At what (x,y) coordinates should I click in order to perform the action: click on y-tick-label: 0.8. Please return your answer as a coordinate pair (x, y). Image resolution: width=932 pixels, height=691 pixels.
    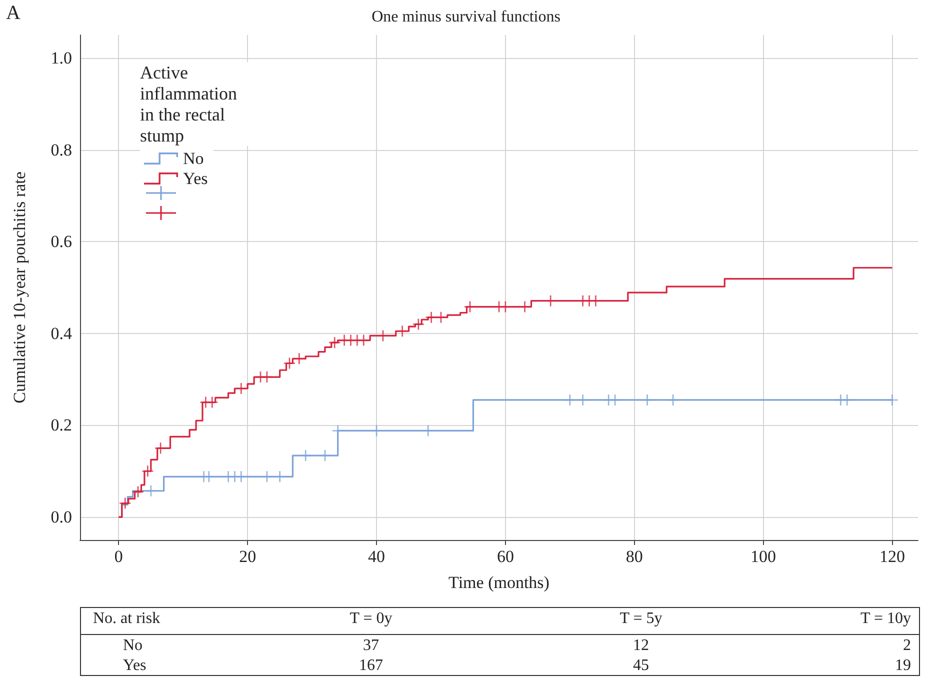
    Looking at the image, I should click on (61, 150).